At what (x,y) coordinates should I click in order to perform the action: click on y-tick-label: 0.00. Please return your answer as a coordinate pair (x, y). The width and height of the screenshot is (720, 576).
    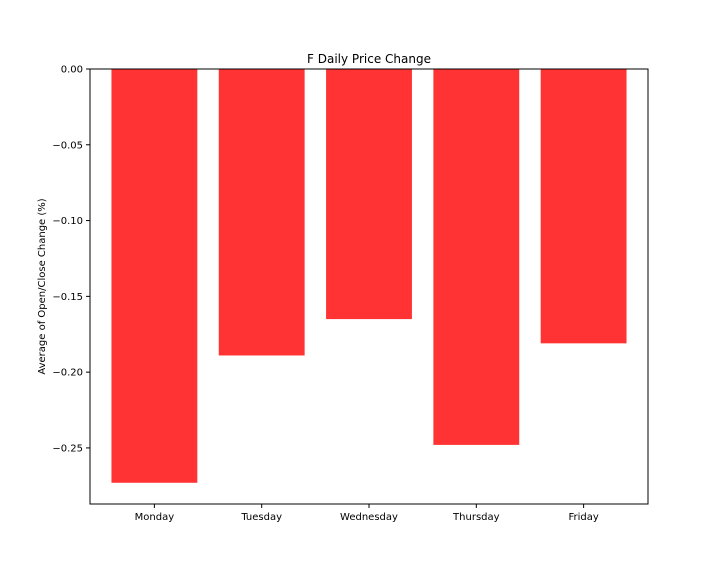
    Looking at the image, I should click on (72, 70).